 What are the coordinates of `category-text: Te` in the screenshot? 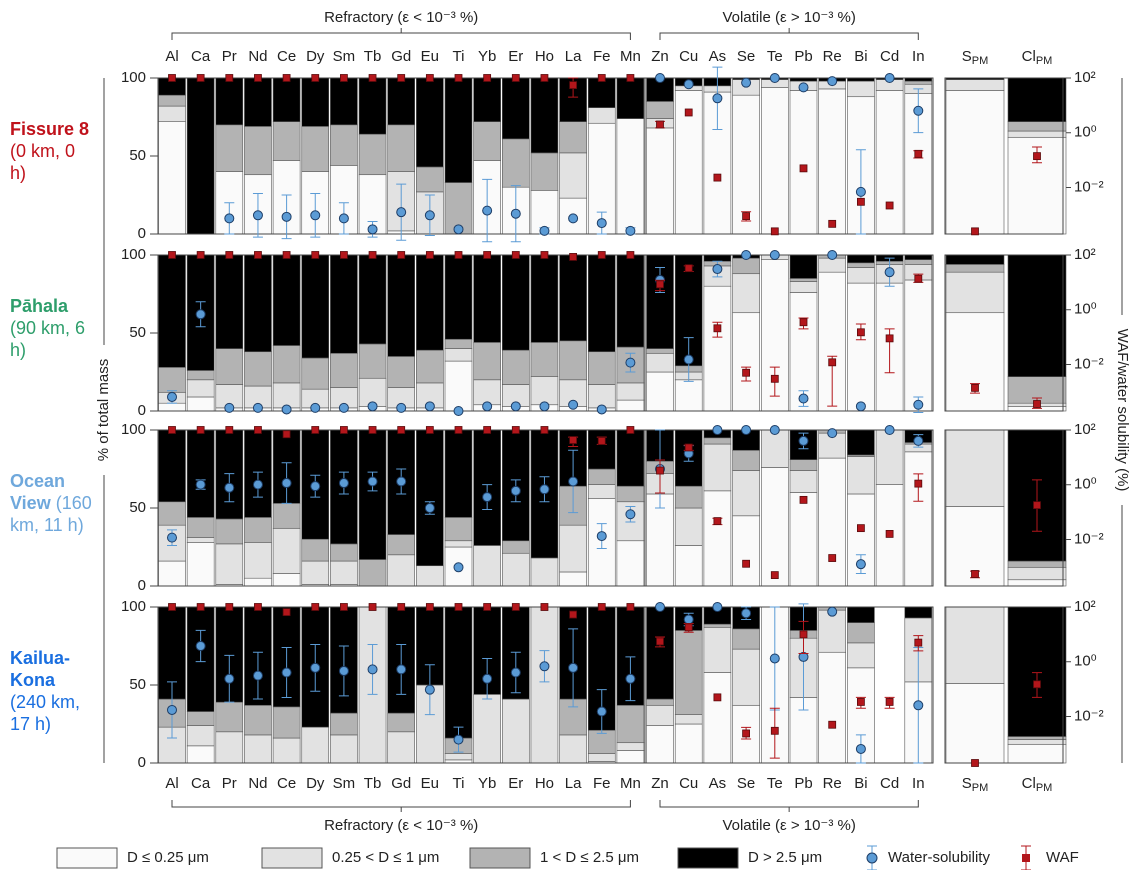 It's located at (775, 56).